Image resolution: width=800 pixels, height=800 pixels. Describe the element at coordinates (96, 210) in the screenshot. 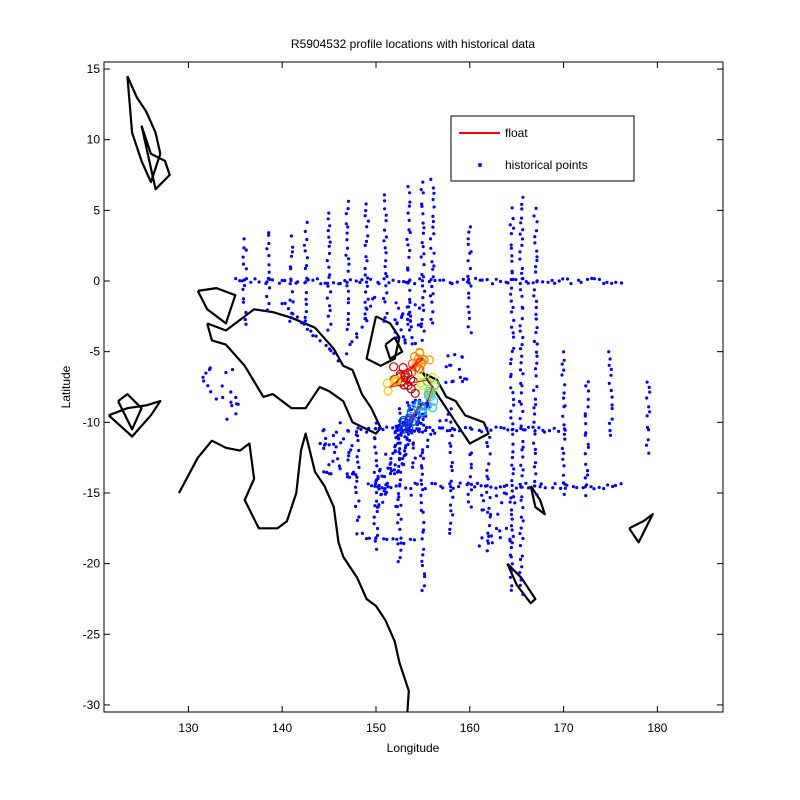

I see `y-tick-label: 5` at that location.